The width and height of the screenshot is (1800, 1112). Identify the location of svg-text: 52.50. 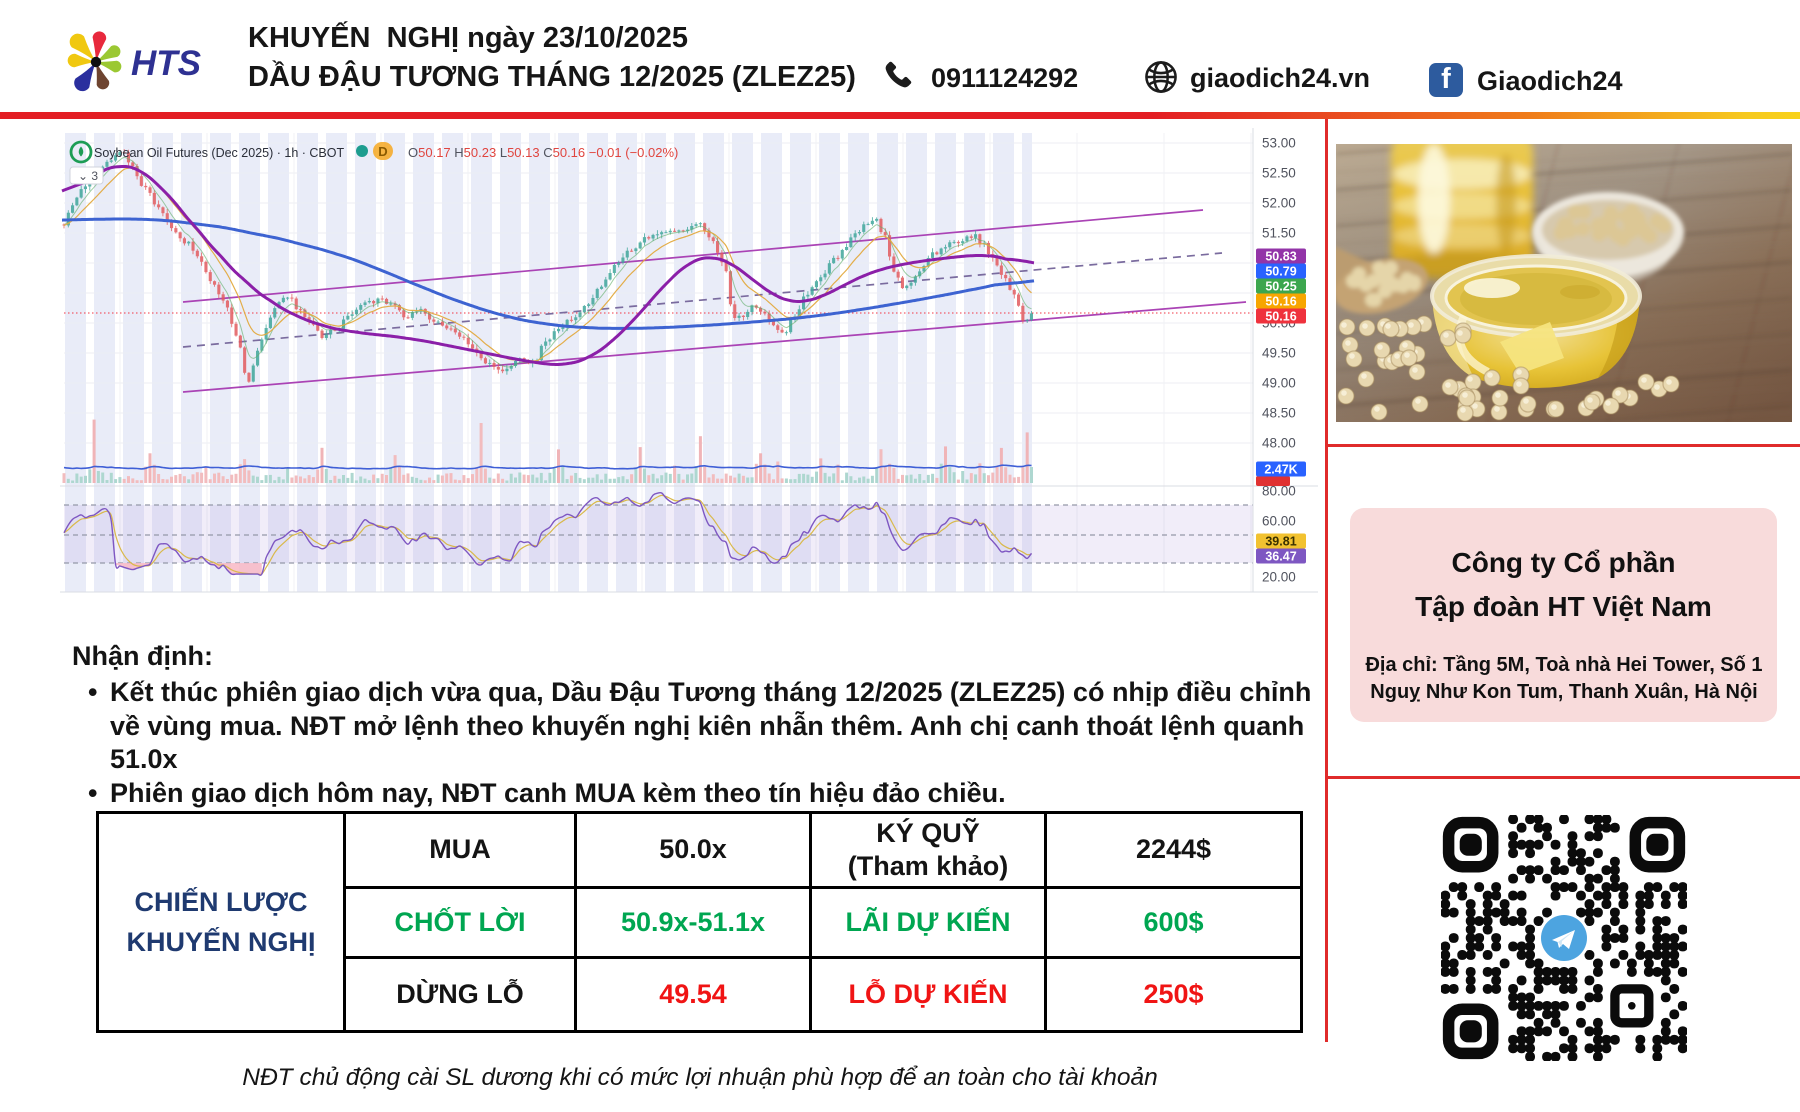
(1279, 173).